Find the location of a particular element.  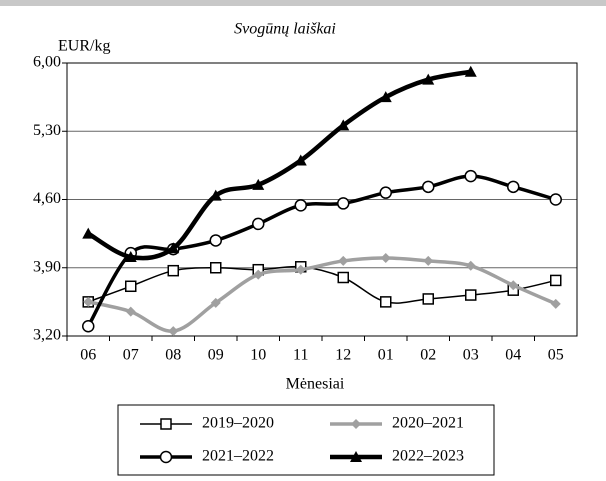

legend-label: 2021–2022 is located at coordinates (238, 456).